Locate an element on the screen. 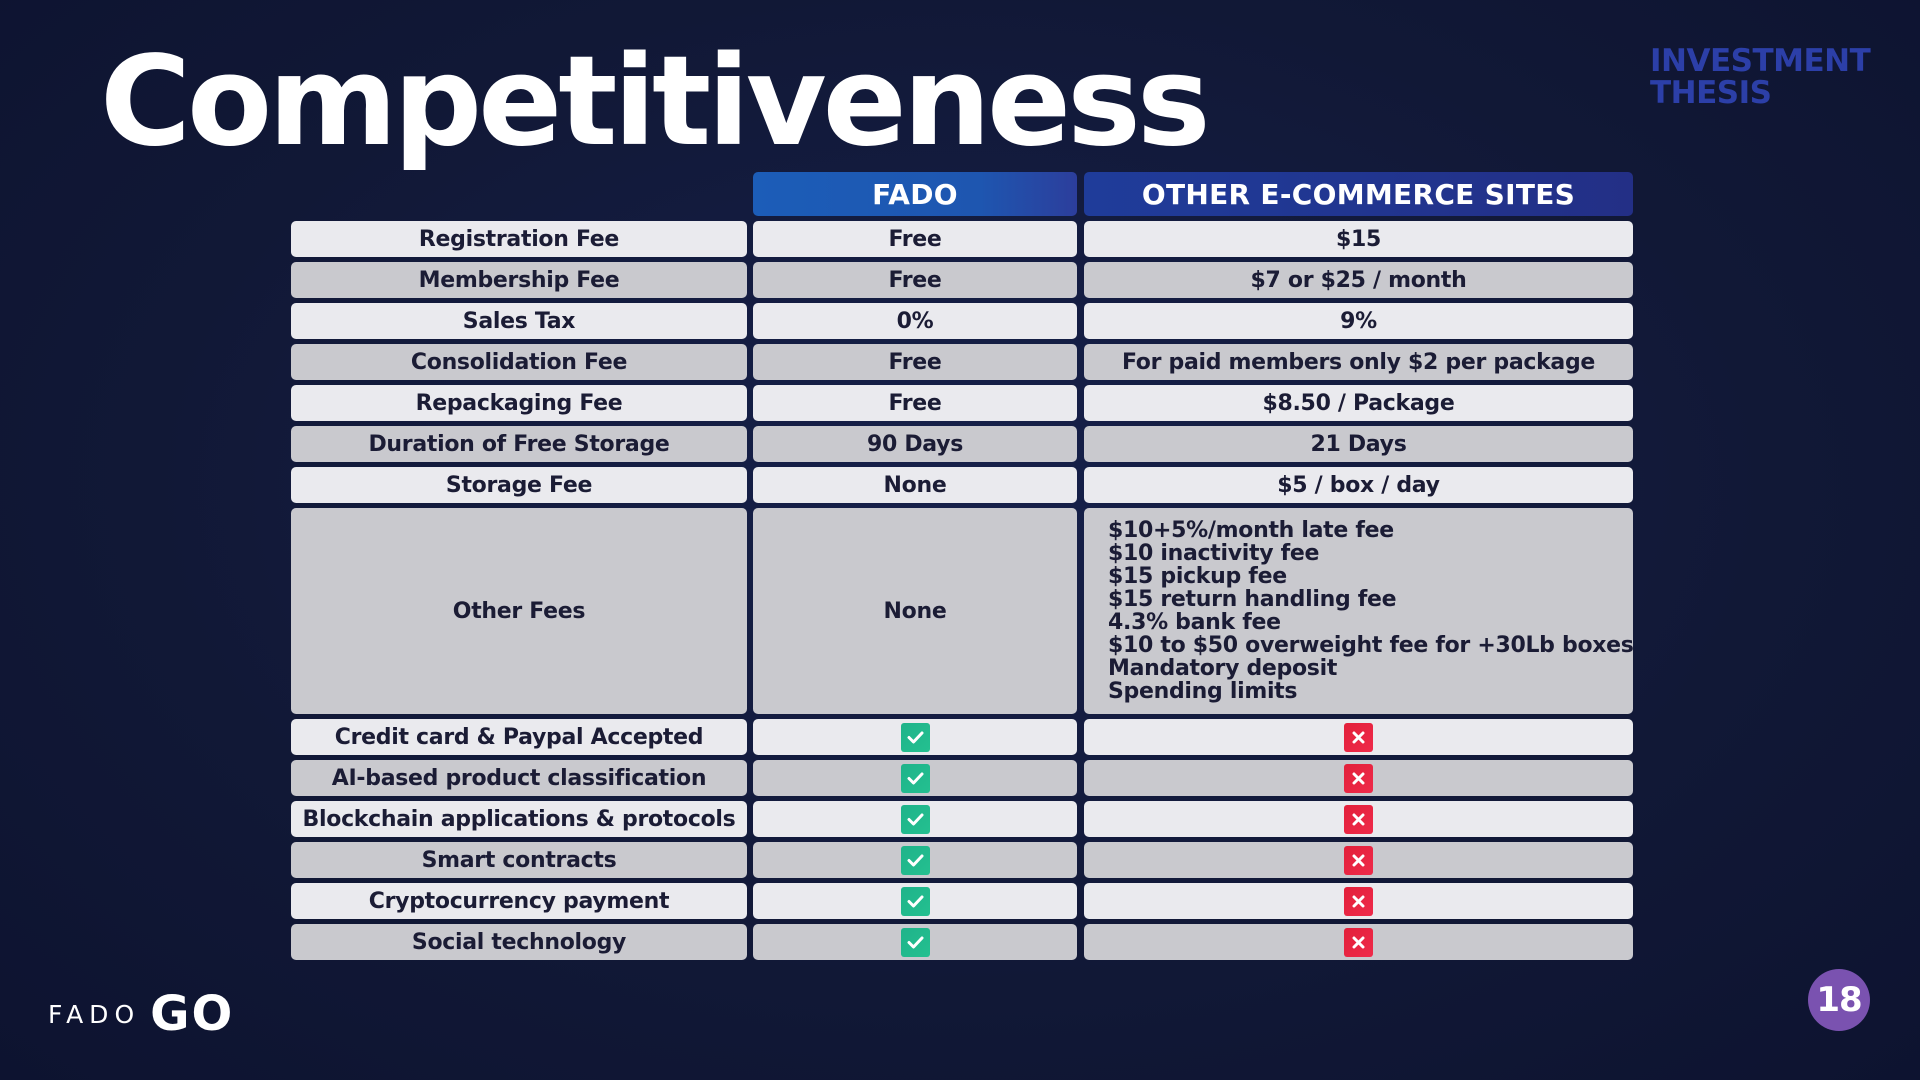  table-row: Credit card & Paypal Accepted is located at coordinates (962, 737).